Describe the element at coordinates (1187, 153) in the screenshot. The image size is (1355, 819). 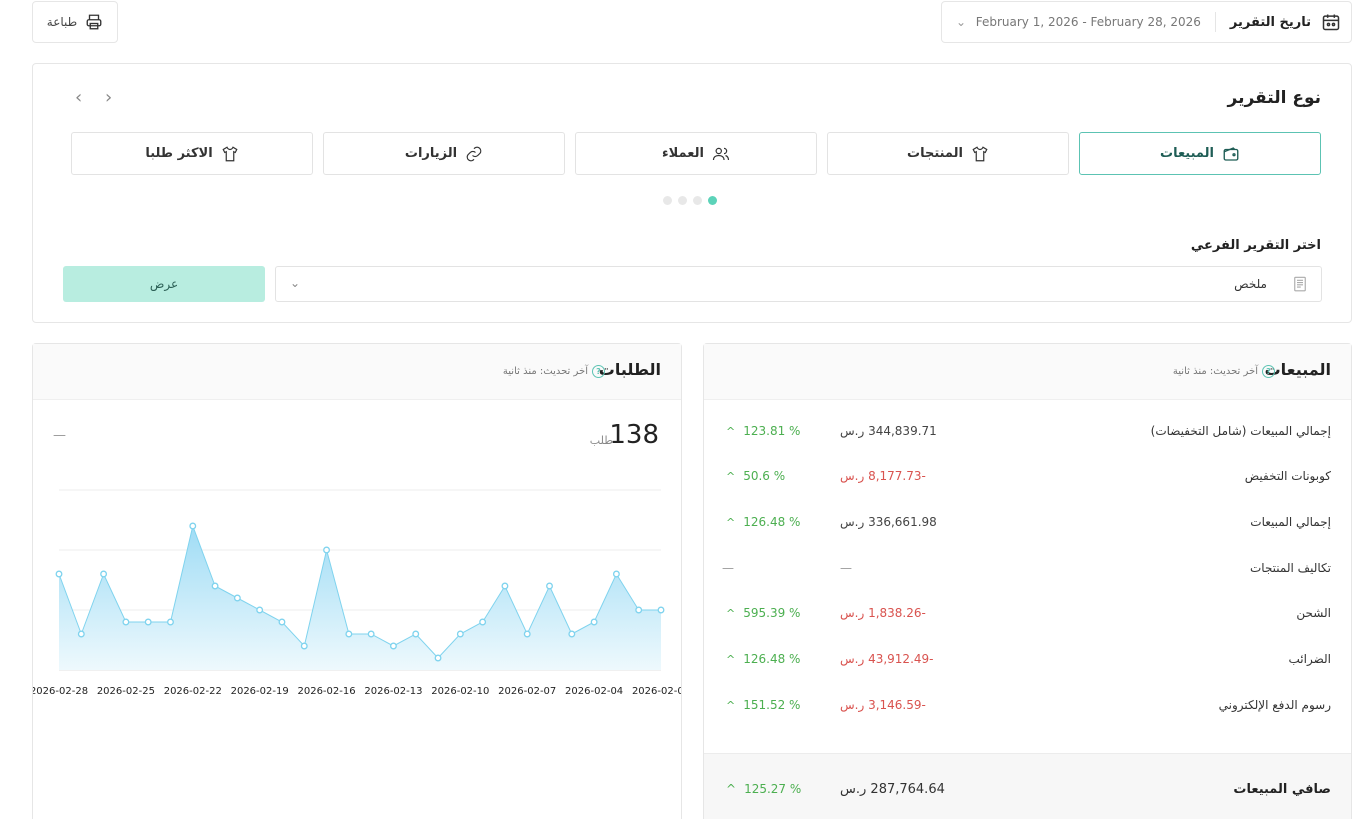
I see `tab-label: المبيعات` at that location.